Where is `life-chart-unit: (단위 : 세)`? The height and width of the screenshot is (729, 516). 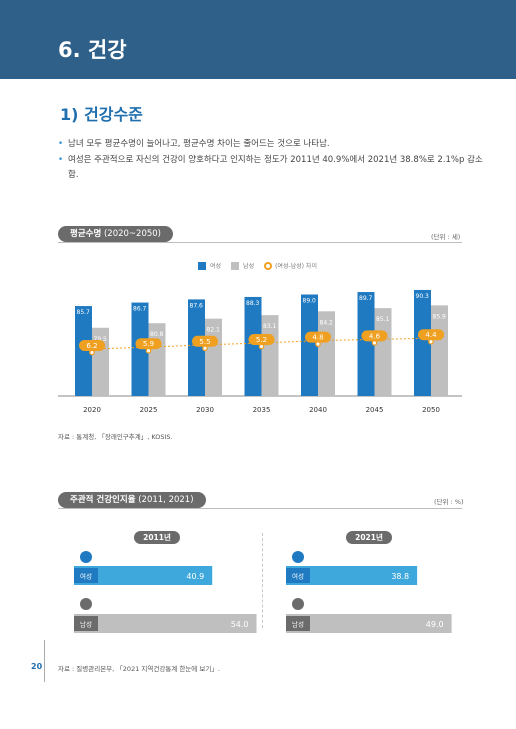 life-chart-unit: (단위 : 세) is located at coordinates (446, 237).